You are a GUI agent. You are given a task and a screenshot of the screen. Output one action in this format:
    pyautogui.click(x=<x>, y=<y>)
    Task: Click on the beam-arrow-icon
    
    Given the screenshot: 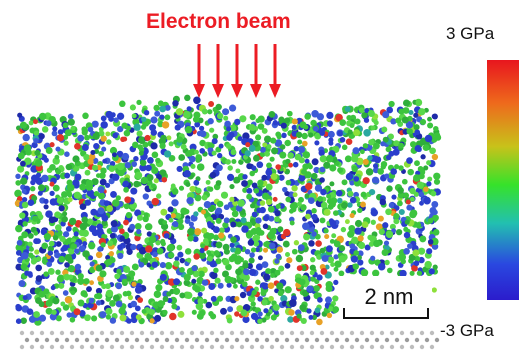 What is the action you would take?
    pyautogui.click(x=237, y=71)
    